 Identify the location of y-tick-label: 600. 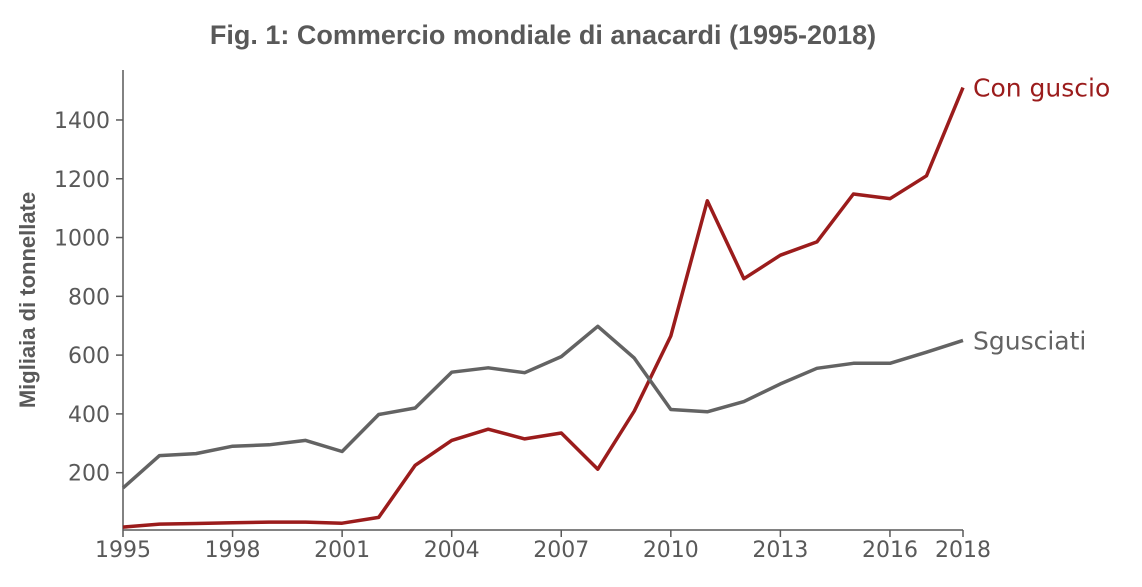
(89, 356).